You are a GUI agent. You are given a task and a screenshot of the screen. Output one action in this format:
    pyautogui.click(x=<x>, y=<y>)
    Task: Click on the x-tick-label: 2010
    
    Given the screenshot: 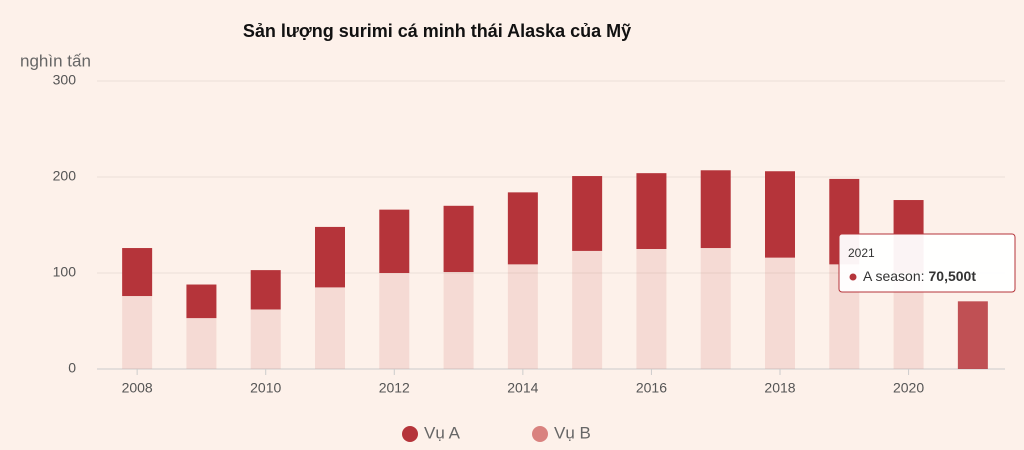 What is the action you would take?
    pyautogui.click(x=265, y=388)
    